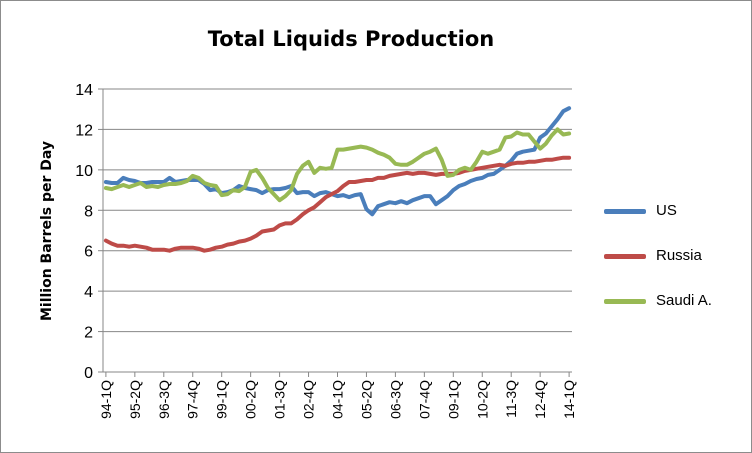  What do you see at coordinates (135, 399) in the screenshot?
I see `x-tick-label-95-2Q: 95-2Q` at bounding box center [135, 399].